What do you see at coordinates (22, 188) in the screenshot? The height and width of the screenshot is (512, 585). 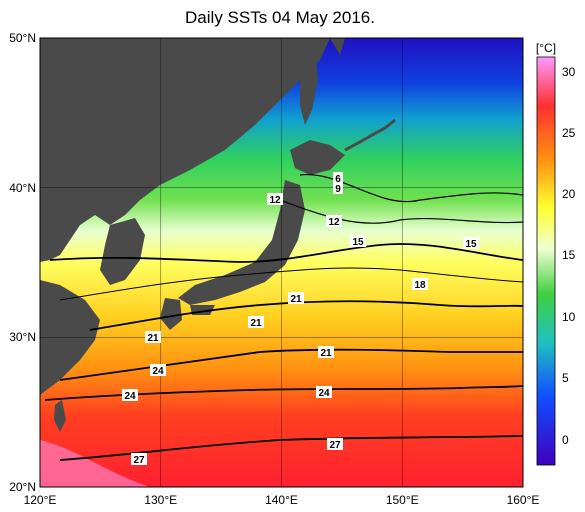 I see `lat-tick: 40°N` at bounding box center [22, 188].